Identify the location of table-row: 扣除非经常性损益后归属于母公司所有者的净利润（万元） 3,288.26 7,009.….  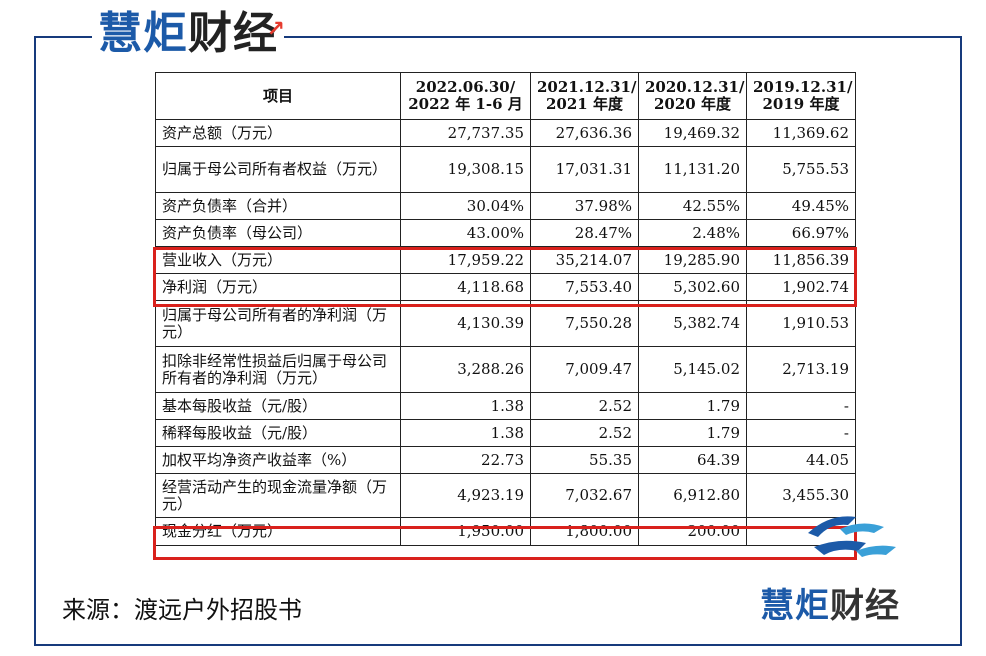
(505, 369).